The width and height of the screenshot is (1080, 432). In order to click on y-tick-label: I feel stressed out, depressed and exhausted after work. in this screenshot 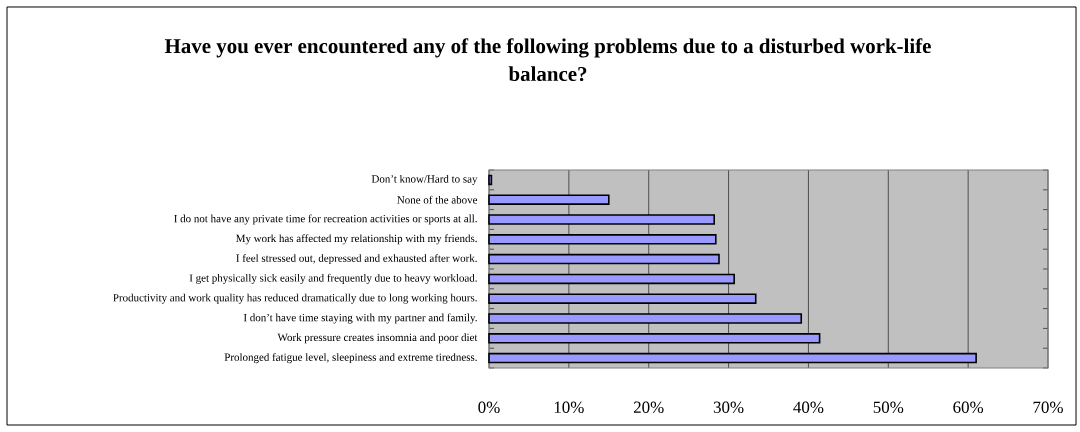, I will do `click(356, 259)`.